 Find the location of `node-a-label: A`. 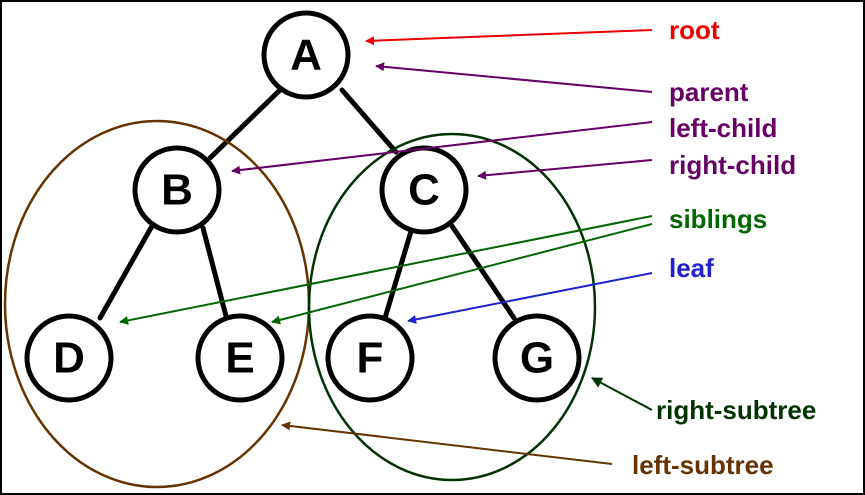

node-a-label: A is located at coordinates (306, 55).